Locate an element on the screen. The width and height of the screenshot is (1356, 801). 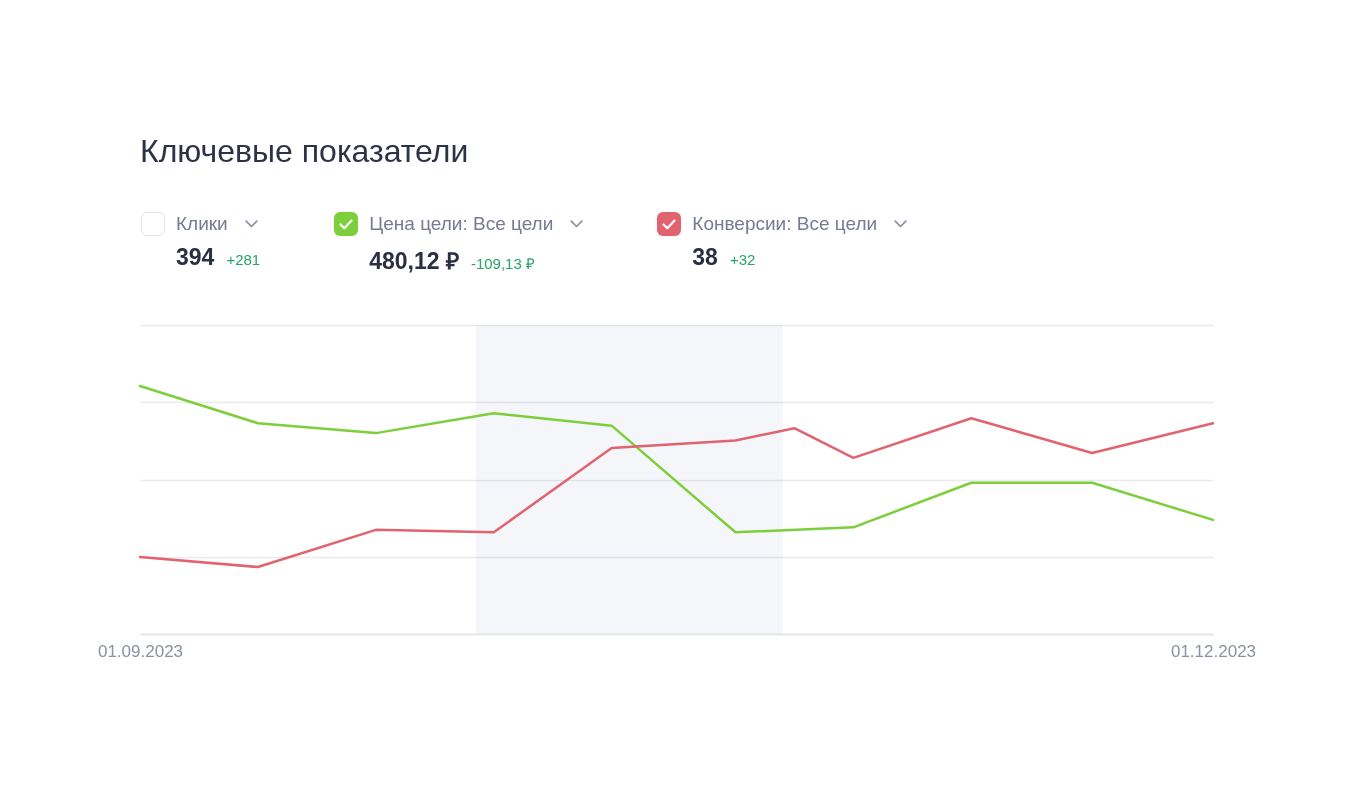
legend-label: Цена цели: Все цели is located at coordinates (461, 224).